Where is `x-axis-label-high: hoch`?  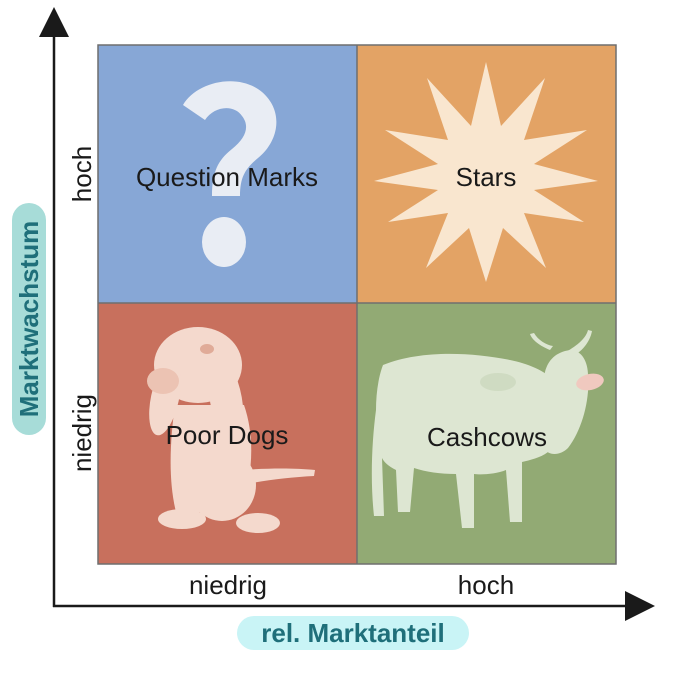 x-axis-label-high: hoch is located at coordinates (486, 585).